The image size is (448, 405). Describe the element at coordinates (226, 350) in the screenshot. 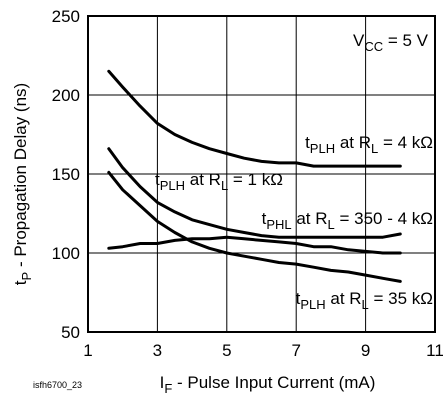

I see `x-tick-label: 5` at that location.